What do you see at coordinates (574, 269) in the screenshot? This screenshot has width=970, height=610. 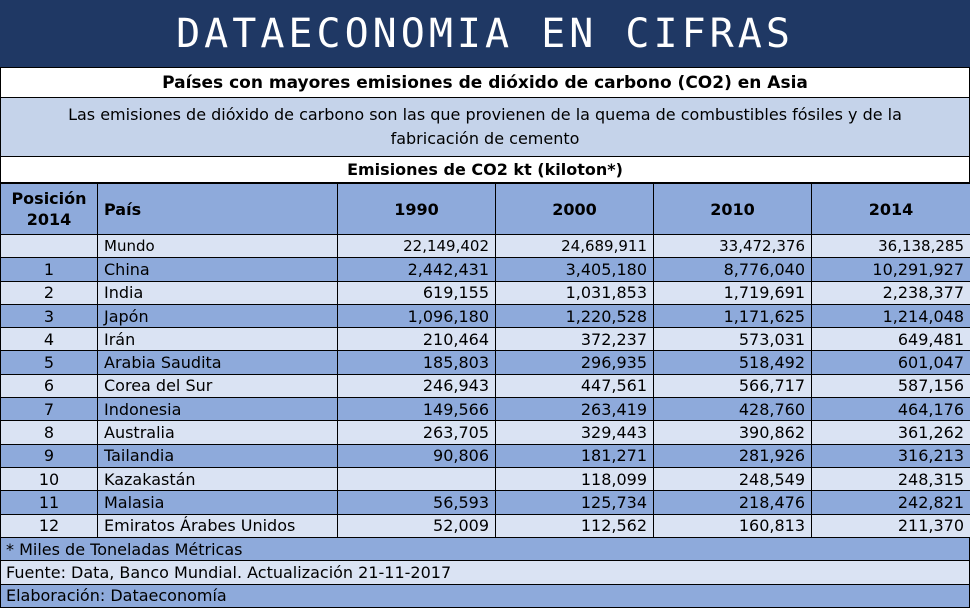 I see `cell-2000: 3,405,180` at bounding box center [574, 269].